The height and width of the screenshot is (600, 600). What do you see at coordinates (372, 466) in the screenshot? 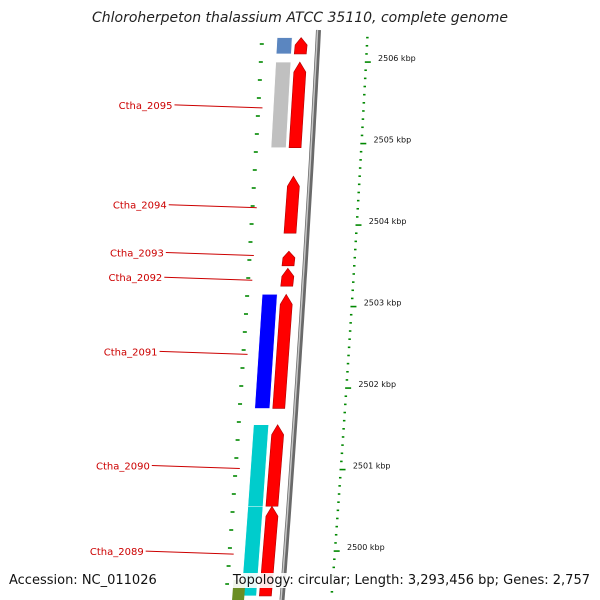
I see `tick-label: 2501 kbp` at bounding box center [372, 466].